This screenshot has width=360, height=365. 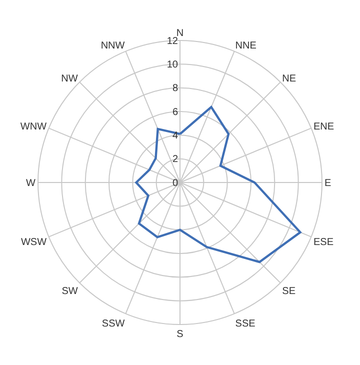 What do you see at coordinates (180, 334) in the screenshot?
I see `spoke-label: S` at bounding box center [180, 334].